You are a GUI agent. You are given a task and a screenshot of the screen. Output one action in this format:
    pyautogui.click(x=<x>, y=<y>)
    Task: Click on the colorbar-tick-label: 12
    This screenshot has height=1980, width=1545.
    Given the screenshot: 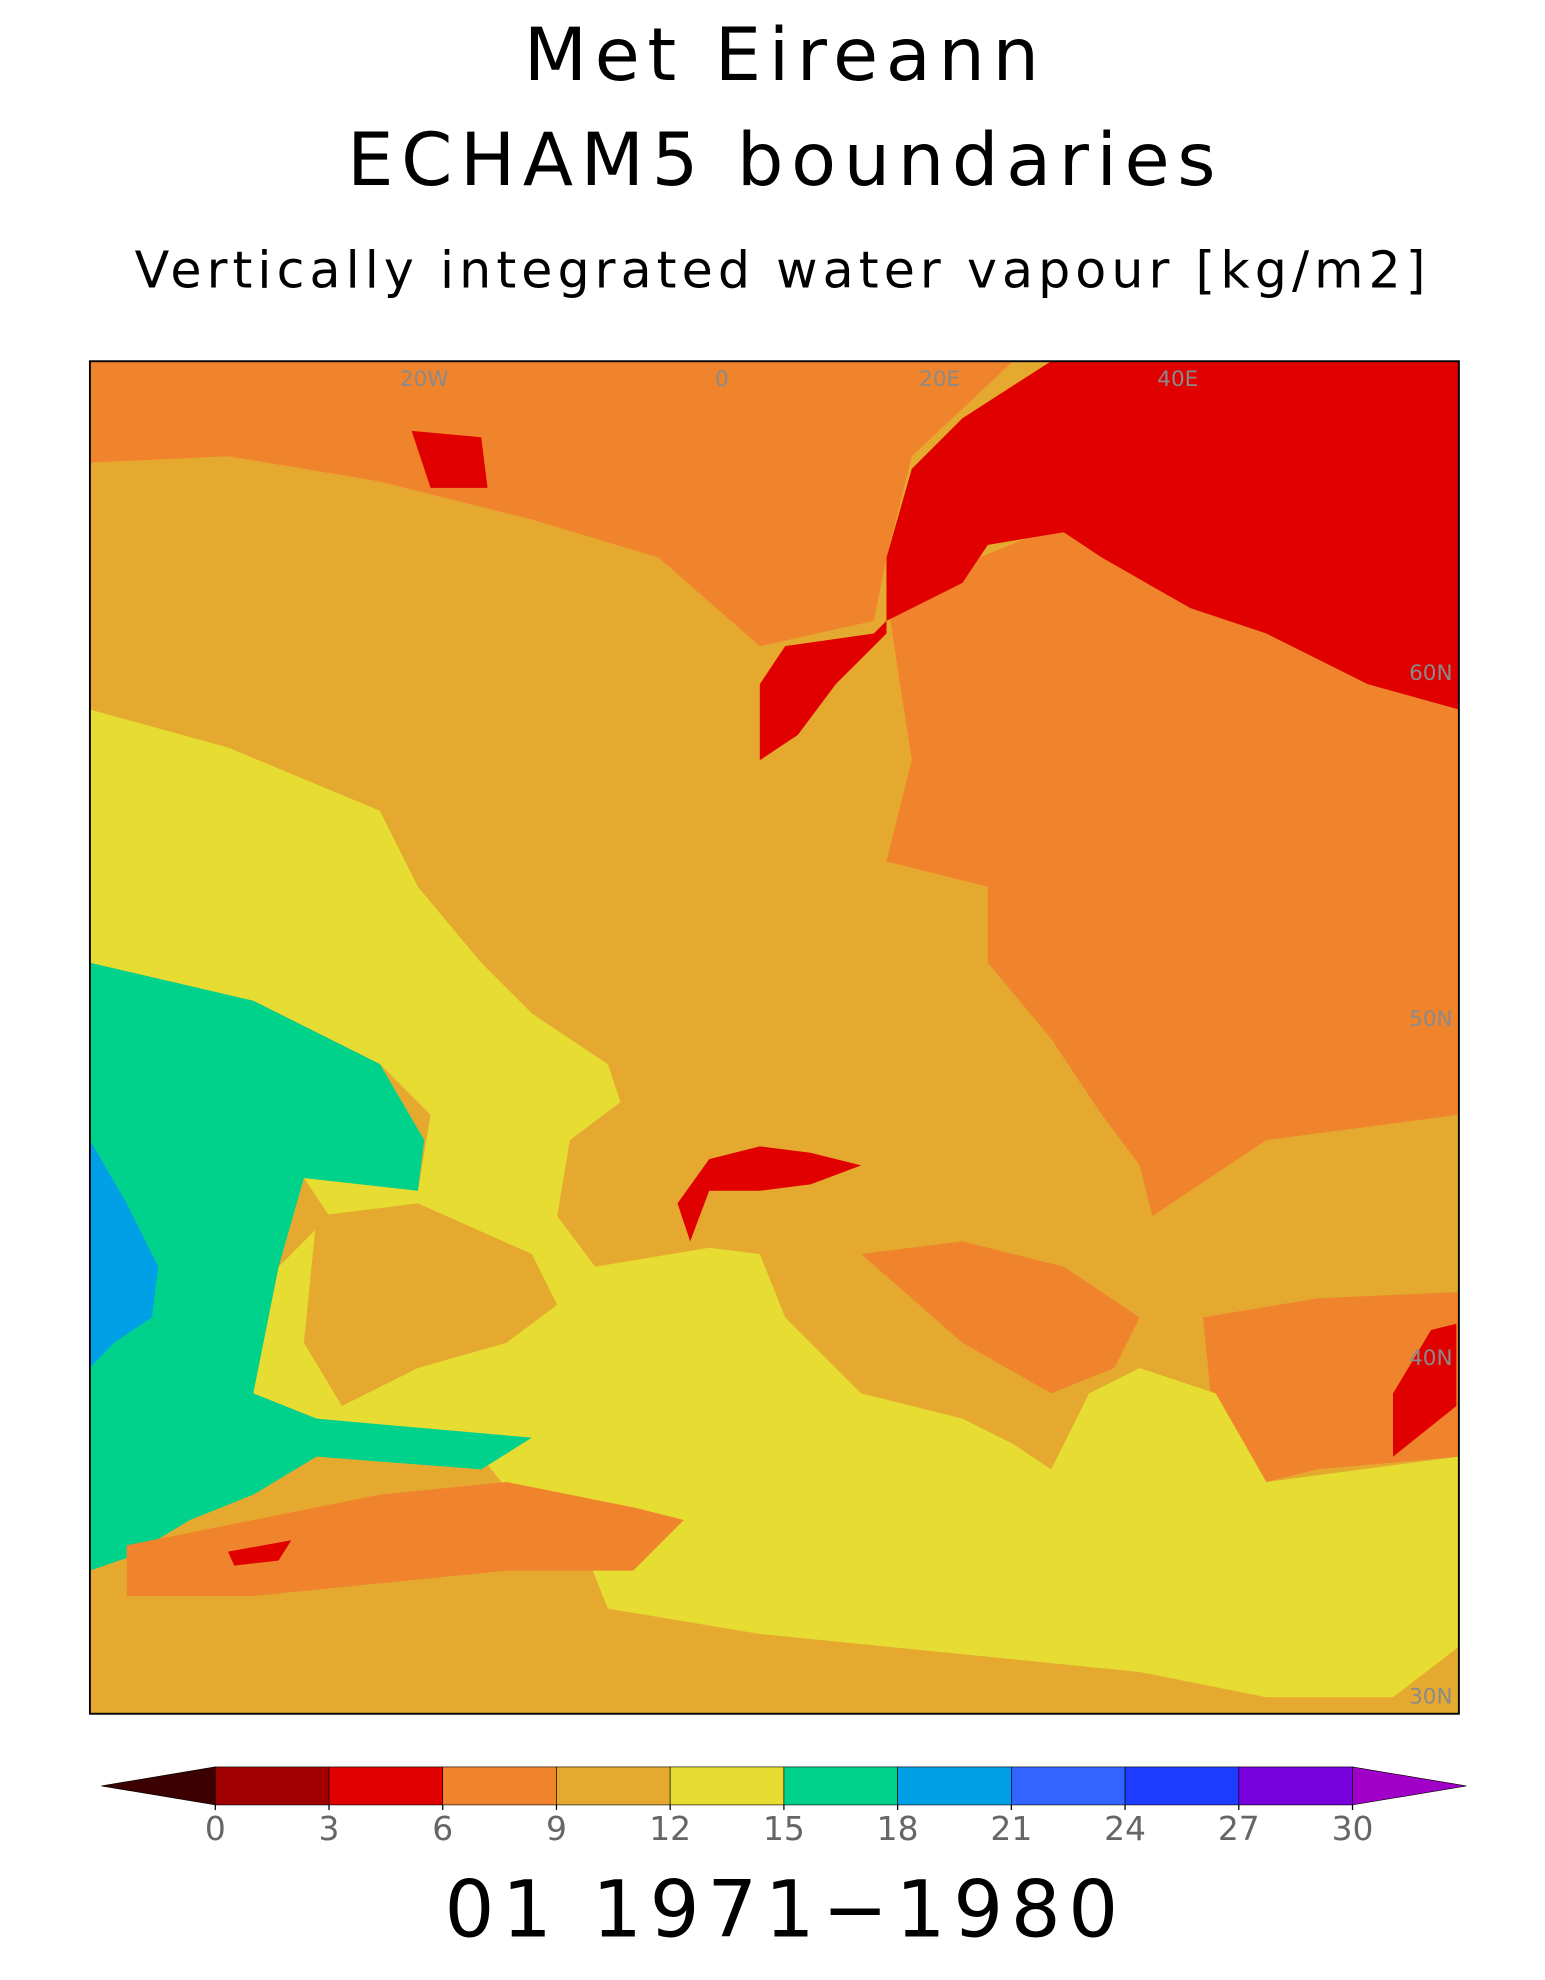 What is the action you would take?
    pyautogui.click(x=670, y=1828)
    